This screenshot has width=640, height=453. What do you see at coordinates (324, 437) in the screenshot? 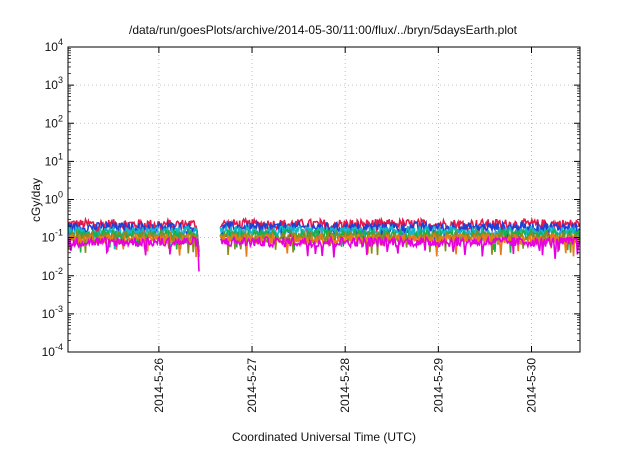
I see `x-axis-label: Coordinated Universal Time (UTC)` at bounding box center [324, 437].